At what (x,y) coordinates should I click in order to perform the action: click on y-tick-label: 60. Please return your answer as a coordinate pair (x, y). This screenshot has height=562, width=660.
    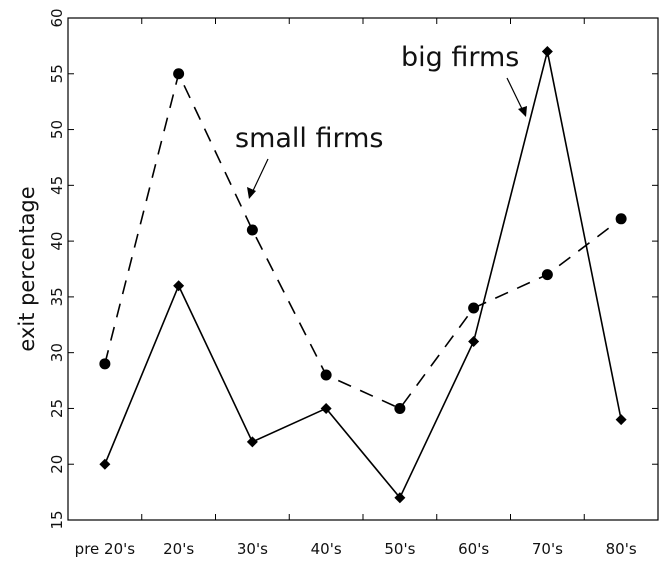
    Looking at the image, I should click on (57, 17).